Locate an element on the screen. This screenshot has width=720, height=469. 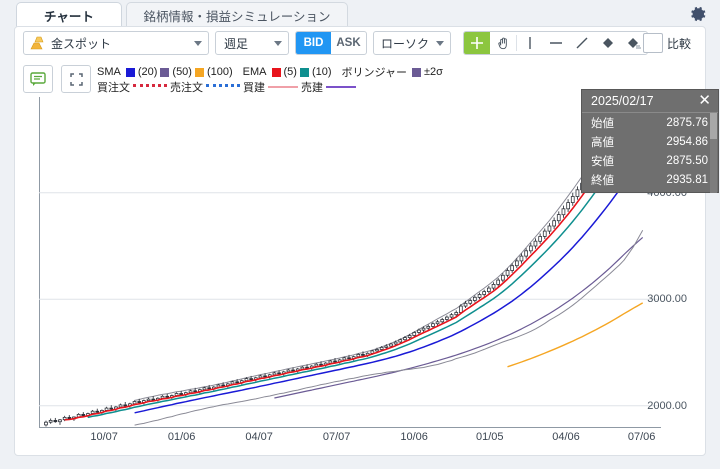
ask-button: ASK is located at coordinates (348, 43).